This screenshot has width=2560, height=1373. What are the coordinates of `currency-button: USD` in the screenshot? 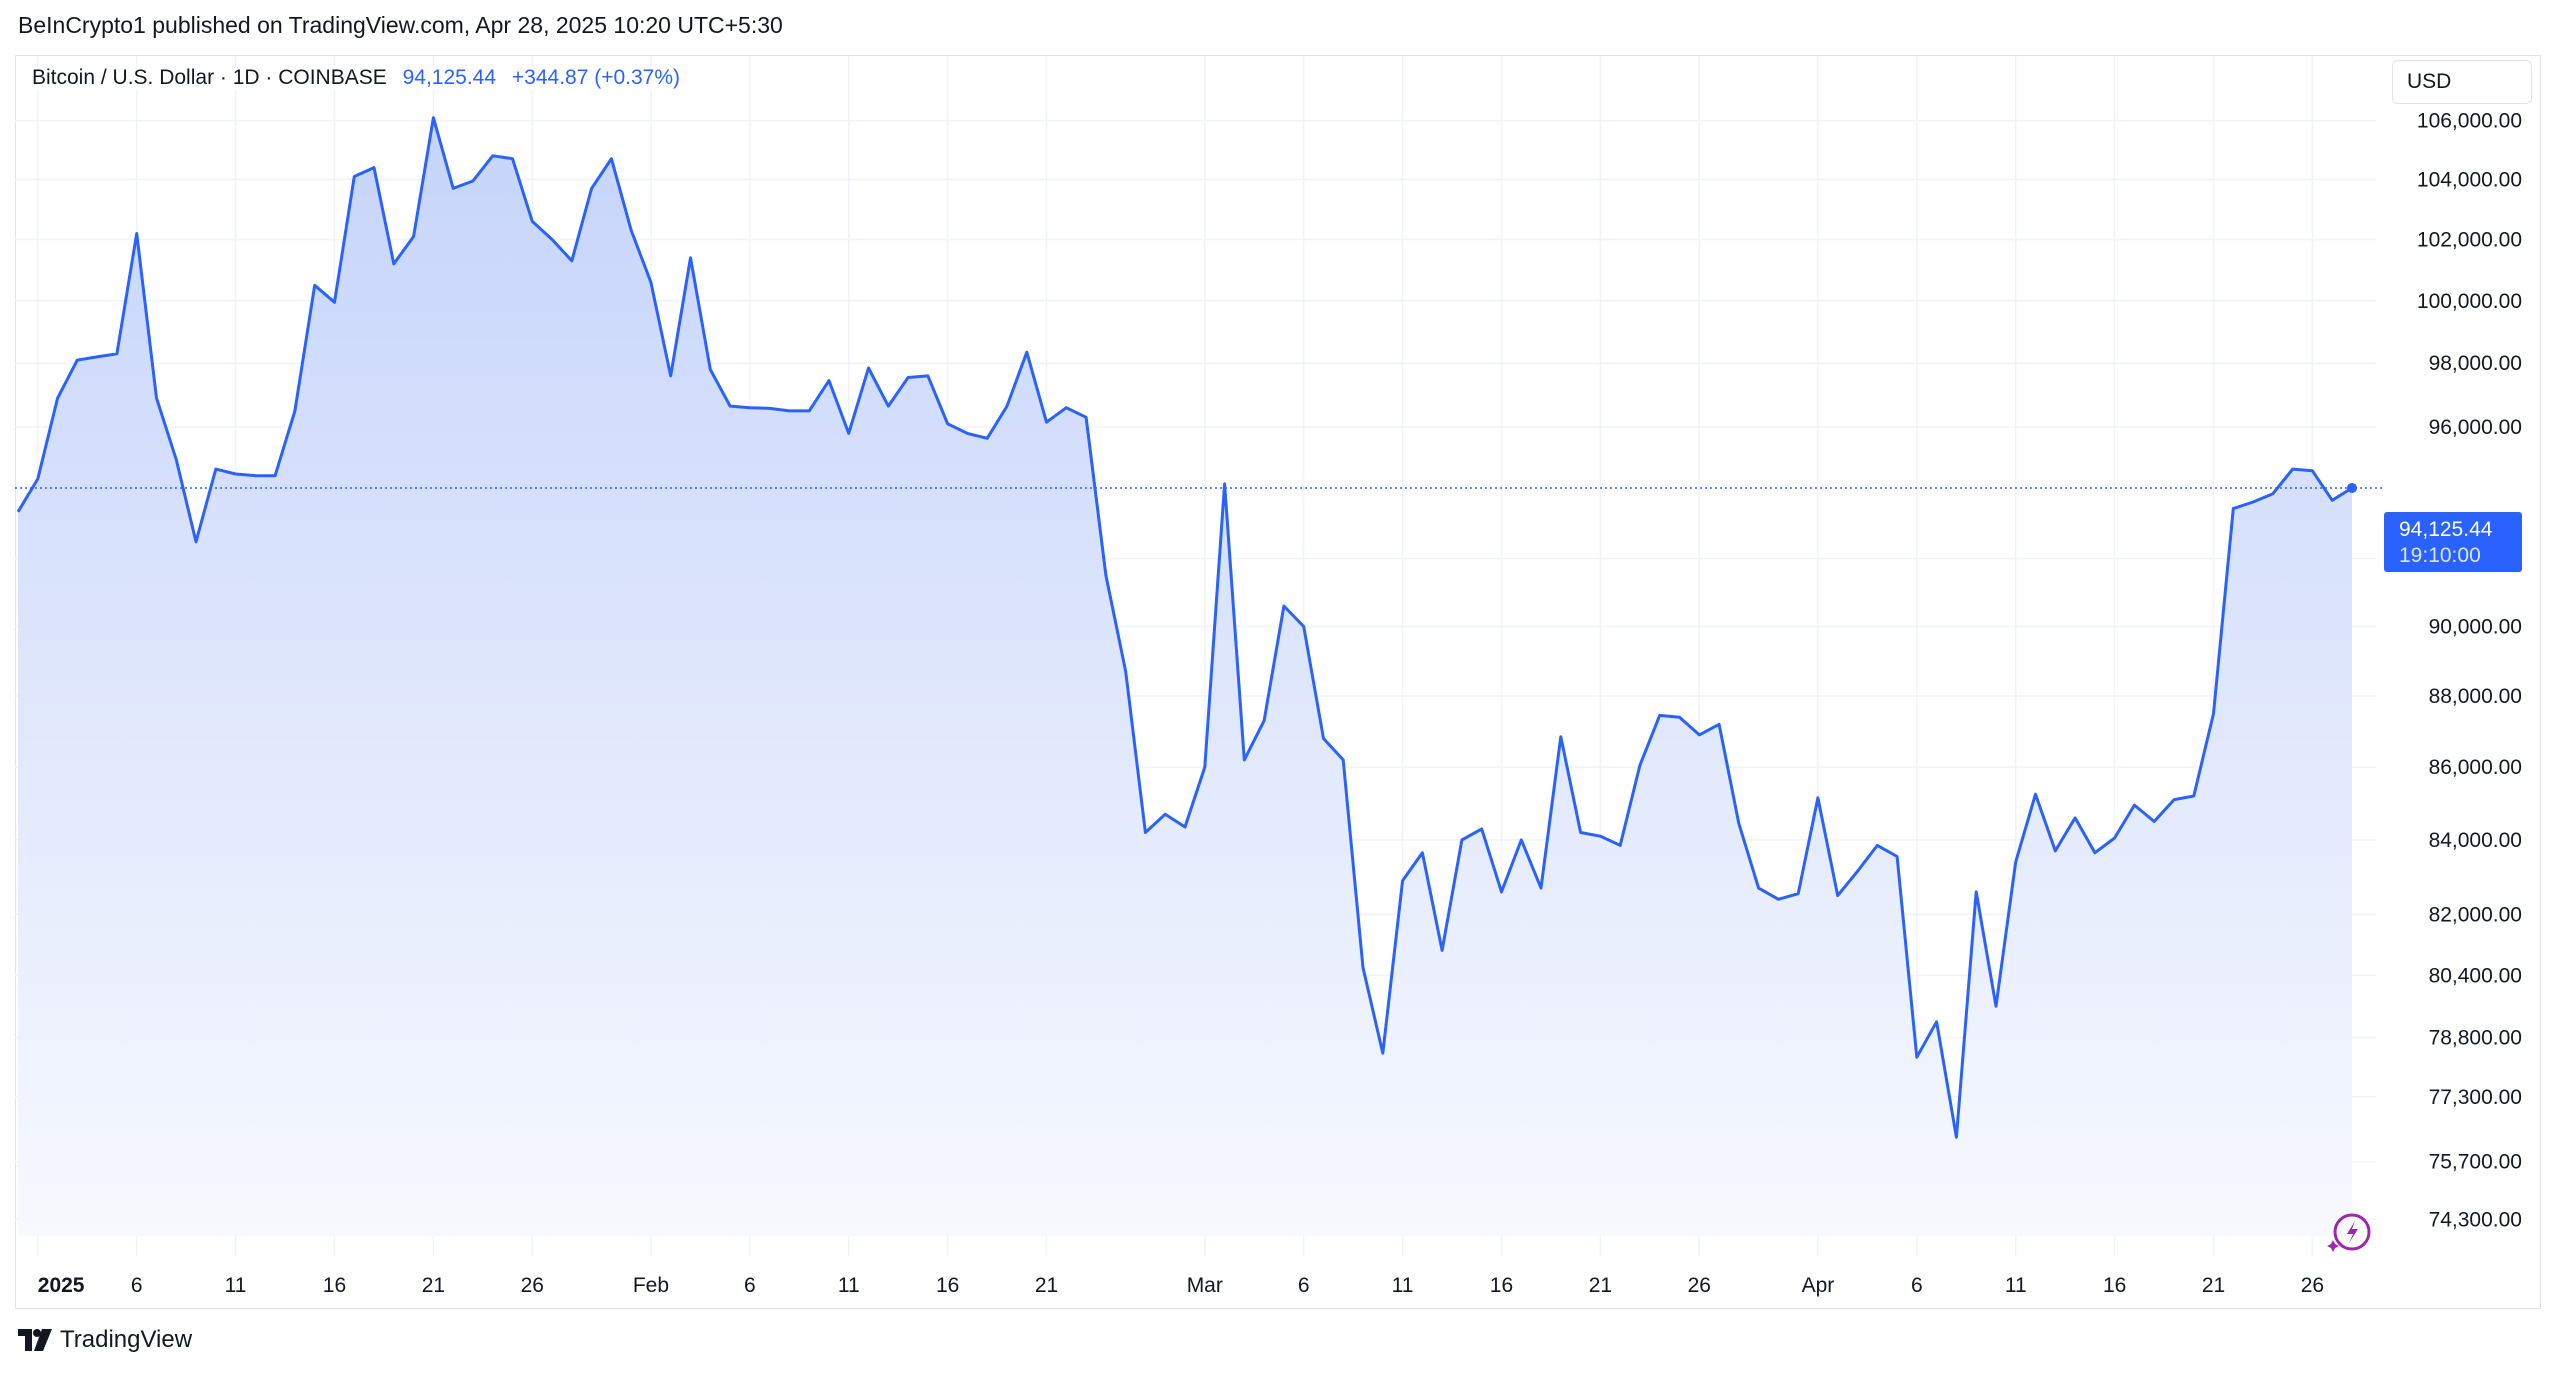 It's located at (2462, 82).